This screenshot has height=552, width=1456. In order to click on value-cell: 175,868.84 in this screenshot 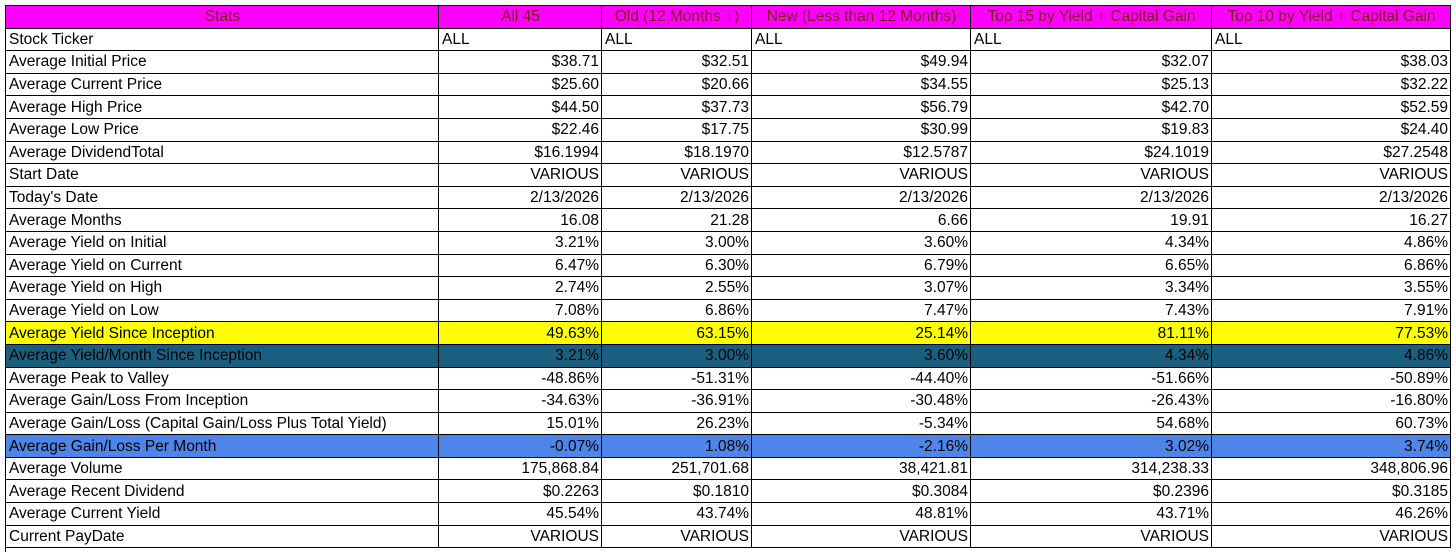, I will do `click(520, 468)`.